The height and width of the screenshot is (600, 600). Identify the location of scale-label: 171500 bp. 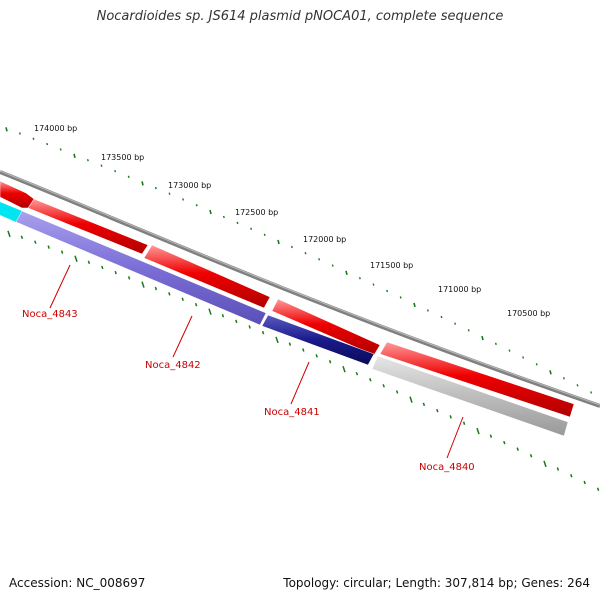
(391, 265).